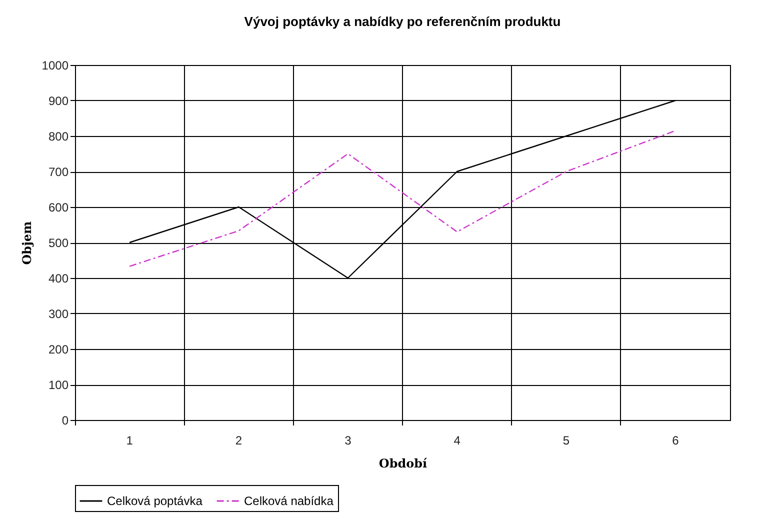 The width and height of the screenshot is (767, 528). I want to click on x-tick-label: 6, so click(676, 441).